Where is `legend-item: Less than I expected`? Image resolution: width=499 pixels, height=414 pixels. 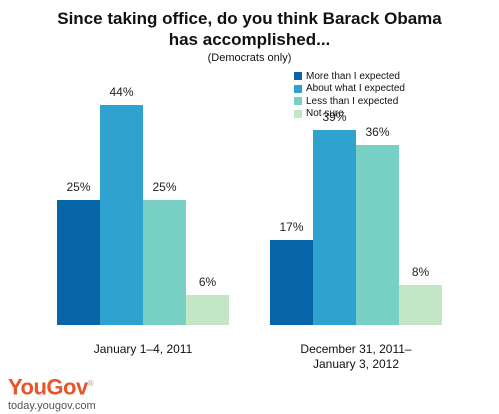
legend-item: Less than I expected is located at coordinates (349, 101).